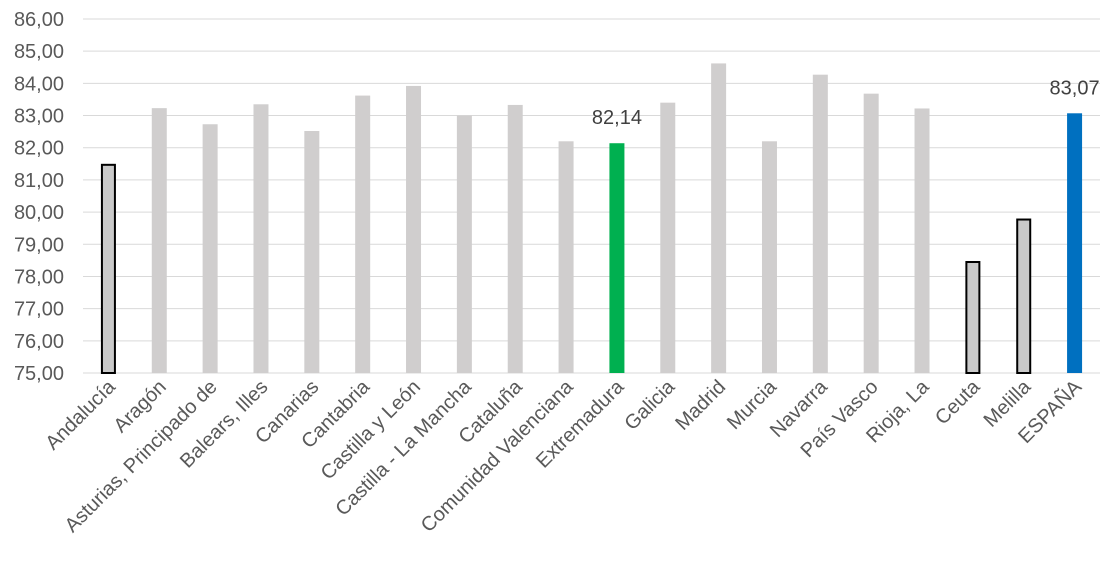 This screenshot has width=1106, height=565. What do you see at coordinates (39, 277) in the screenshot?
I see `y-tick-label: 78,00` at bounding box center [39, 277].